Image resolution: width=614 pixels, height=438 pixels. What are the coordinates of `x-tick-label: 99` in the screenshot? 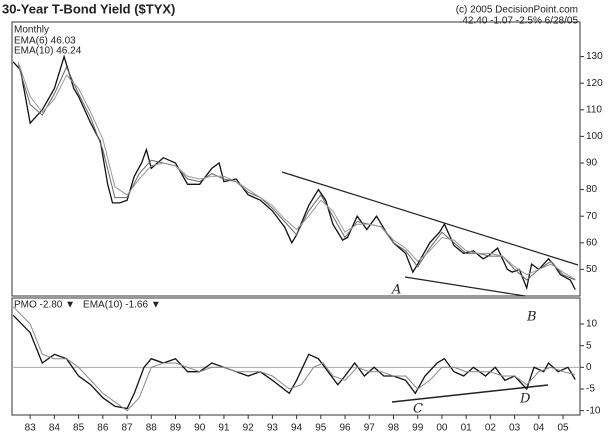 It's located at (418, 428).